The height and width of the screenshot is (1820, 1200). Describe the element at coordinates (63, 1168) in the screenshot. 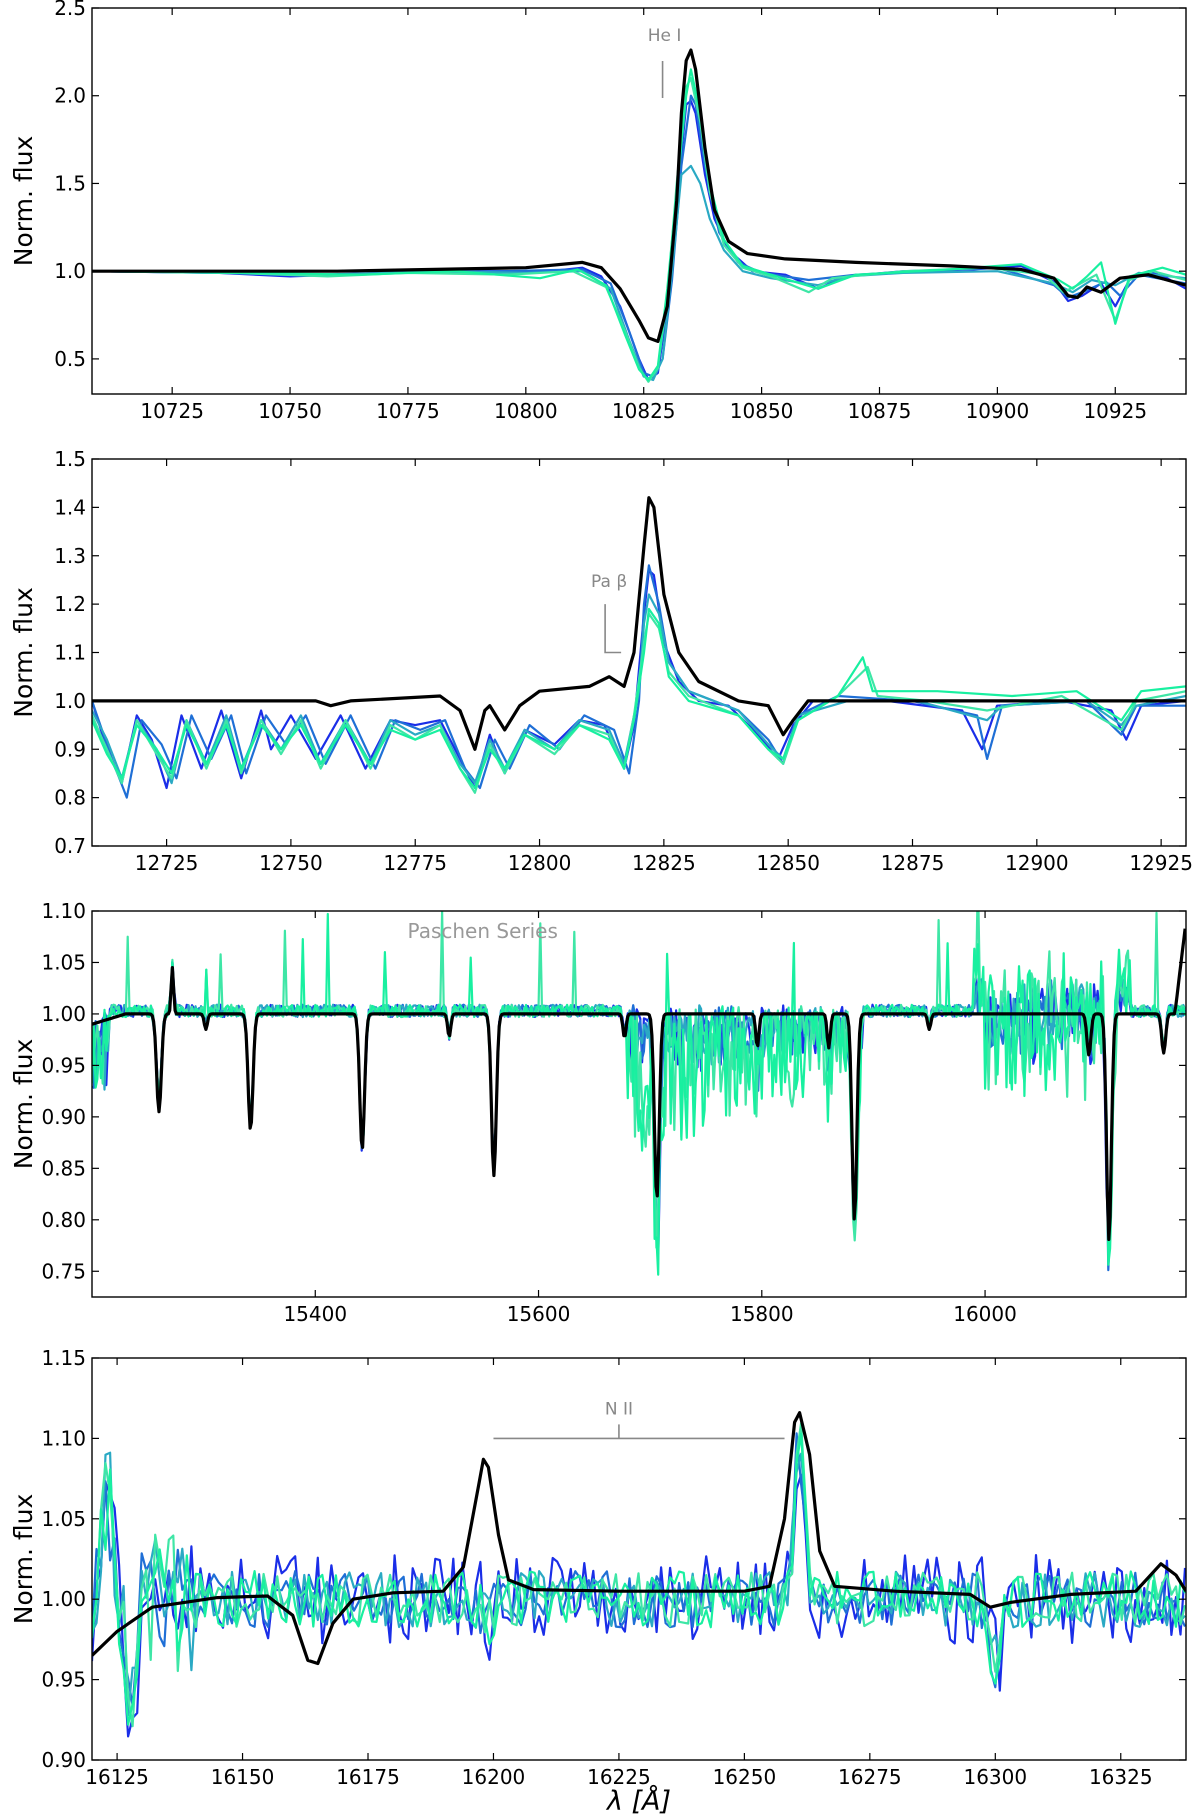

I see `y-tick-label: 0.85` at that location.